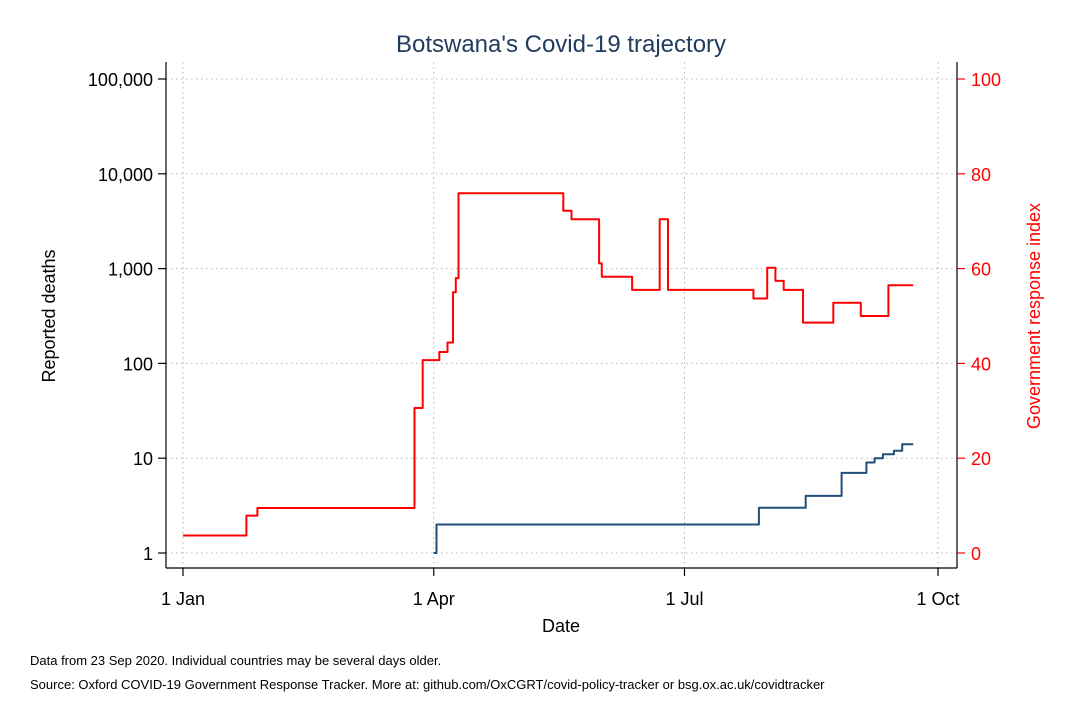 This screenshot has height=722, width=1083. What do you see at coordinates (981, 175) in the screenshot?
I see `y-right-tick-label: 80` at bounding box center [981, 175].